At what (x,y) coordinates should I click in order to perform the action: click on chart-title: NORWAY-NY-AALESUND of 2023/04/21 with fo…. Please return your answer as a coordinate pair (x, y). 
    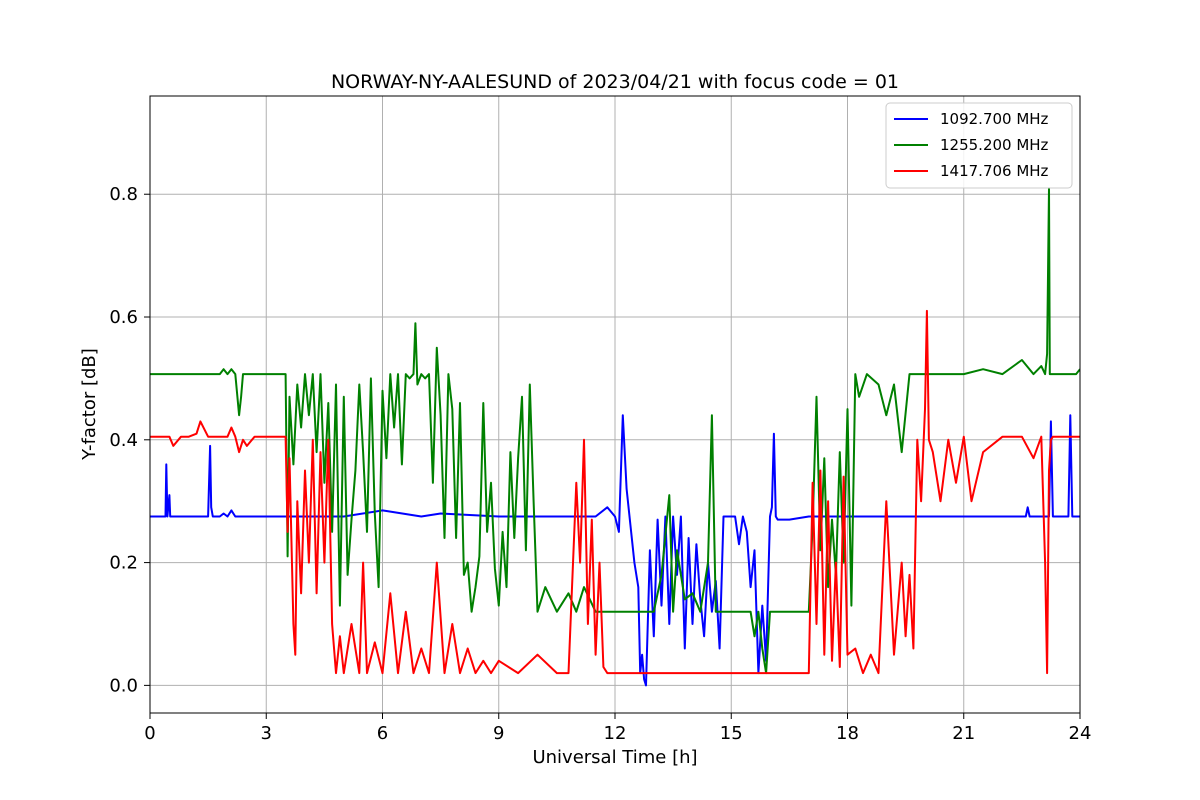
    Looking at the image, I should click on (615, 82).